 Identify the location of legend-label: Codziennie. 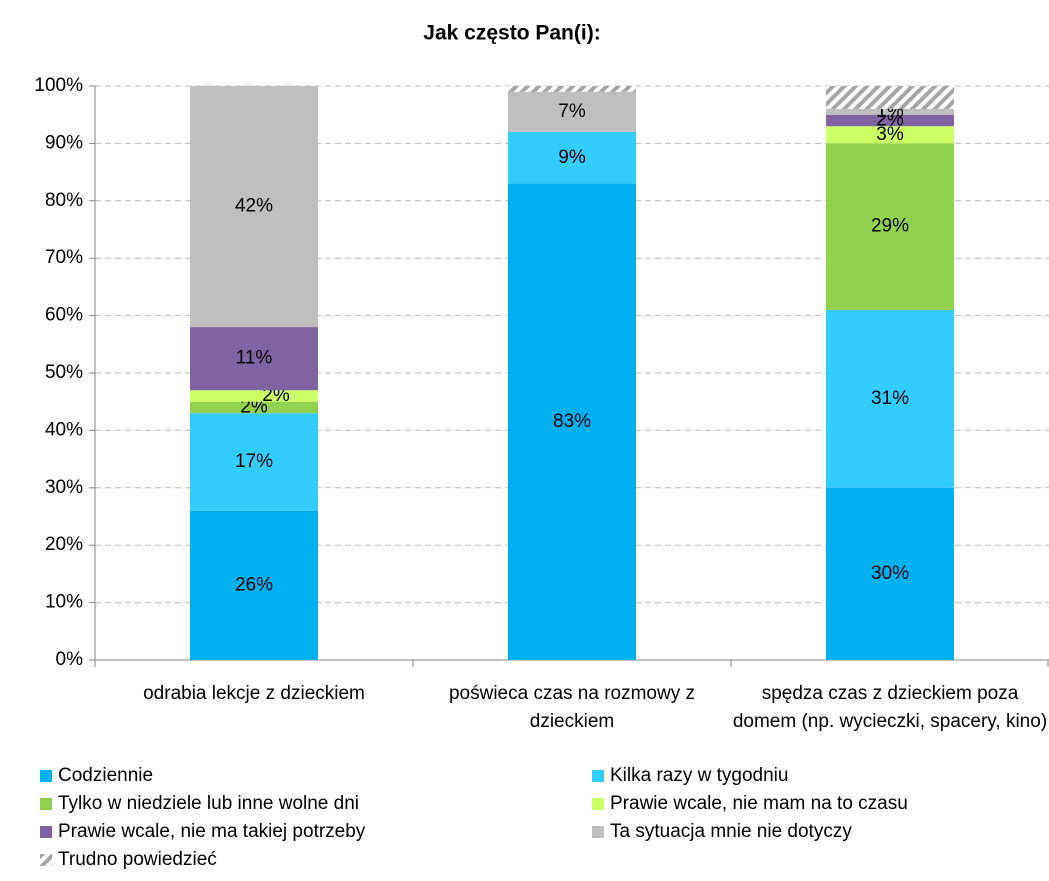
(105, 775).